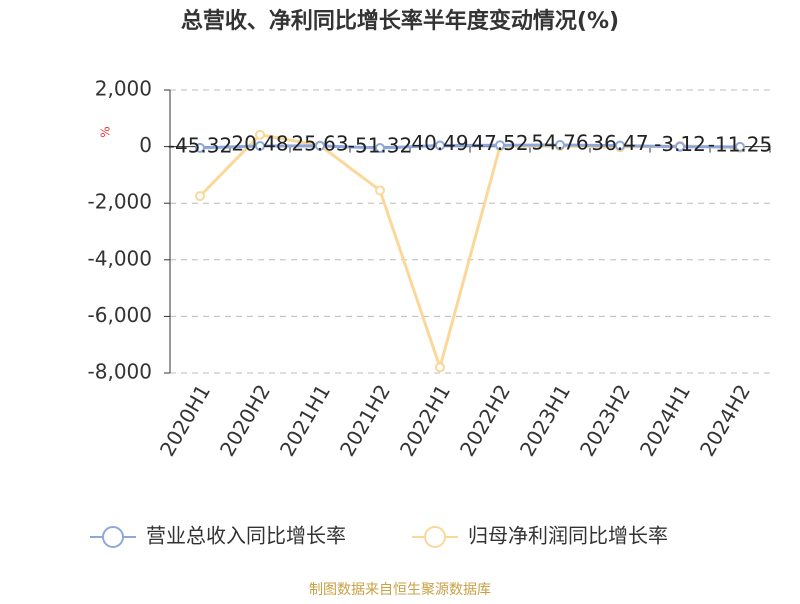 The image size is (800, 604). What do you see at coordinates (145, 145) in the screenshot?
I see `y-tick-label: 0` at bounding box center [145, 145].